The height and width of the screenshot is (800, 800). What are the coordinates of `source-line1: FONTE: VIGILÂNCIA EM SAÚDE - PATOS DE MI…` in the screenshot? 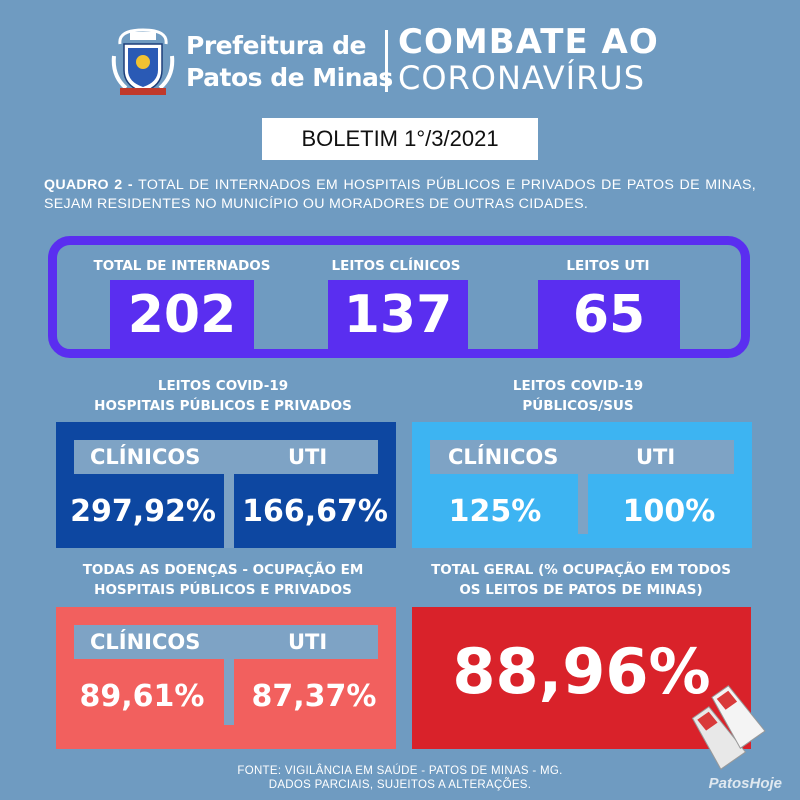 It's located at (400, 771).